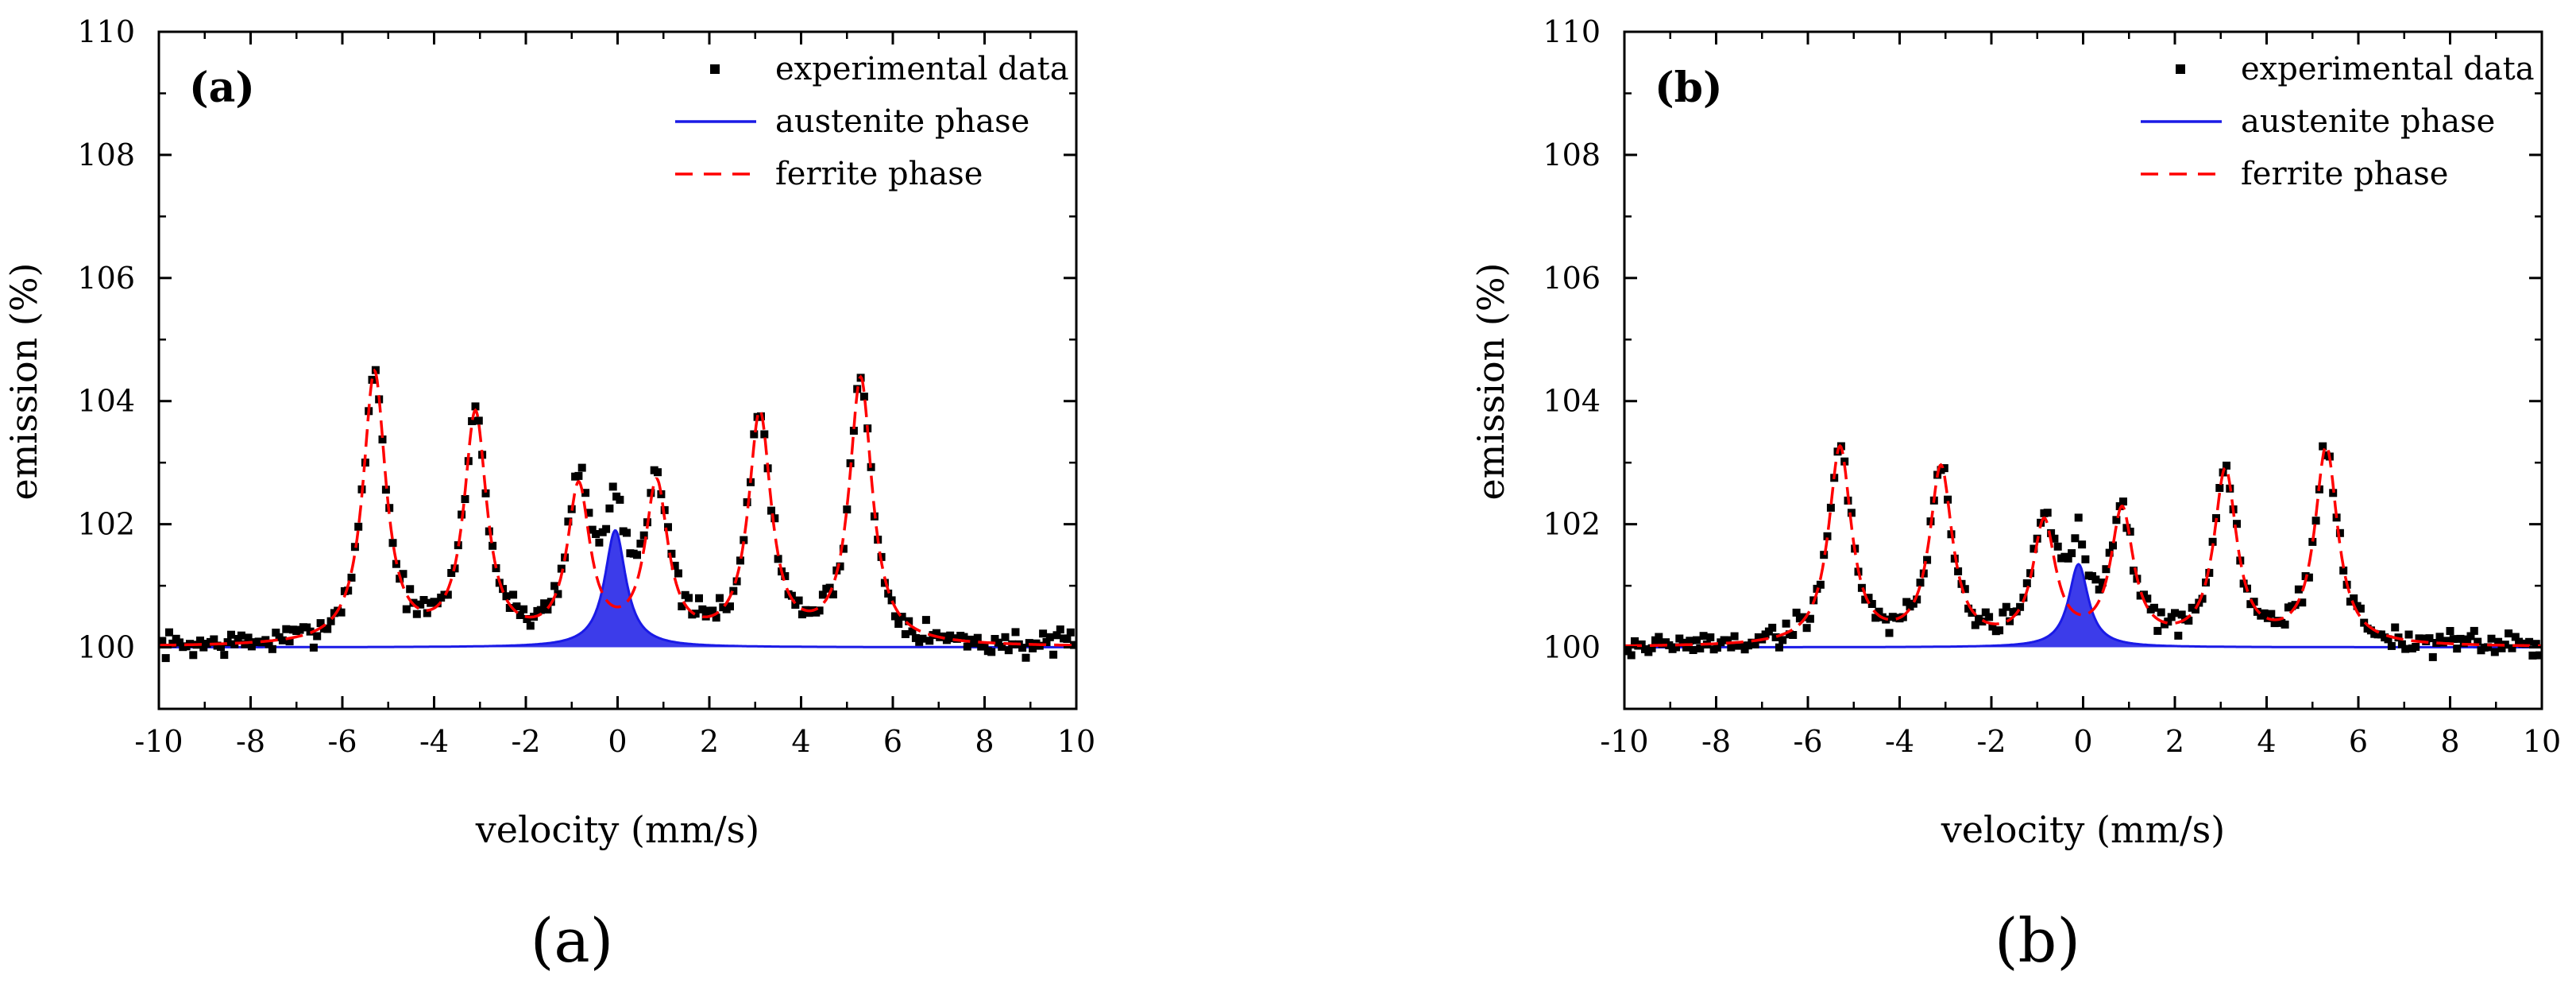  Describe the element at coordinates (1689, 88) in the screenshot. I see `panel-tag: (b)` at that location.